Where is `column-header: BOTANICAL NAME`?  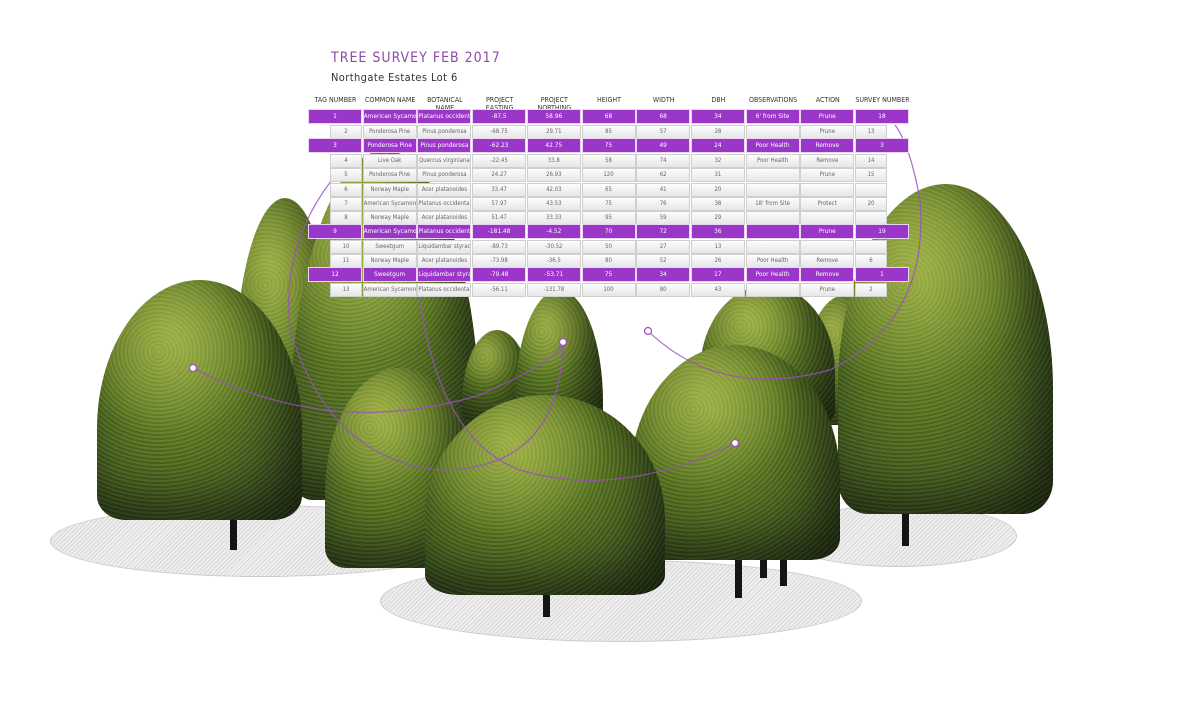 column-header: BOTANICAL NAME is located at coordinates (445, 104).